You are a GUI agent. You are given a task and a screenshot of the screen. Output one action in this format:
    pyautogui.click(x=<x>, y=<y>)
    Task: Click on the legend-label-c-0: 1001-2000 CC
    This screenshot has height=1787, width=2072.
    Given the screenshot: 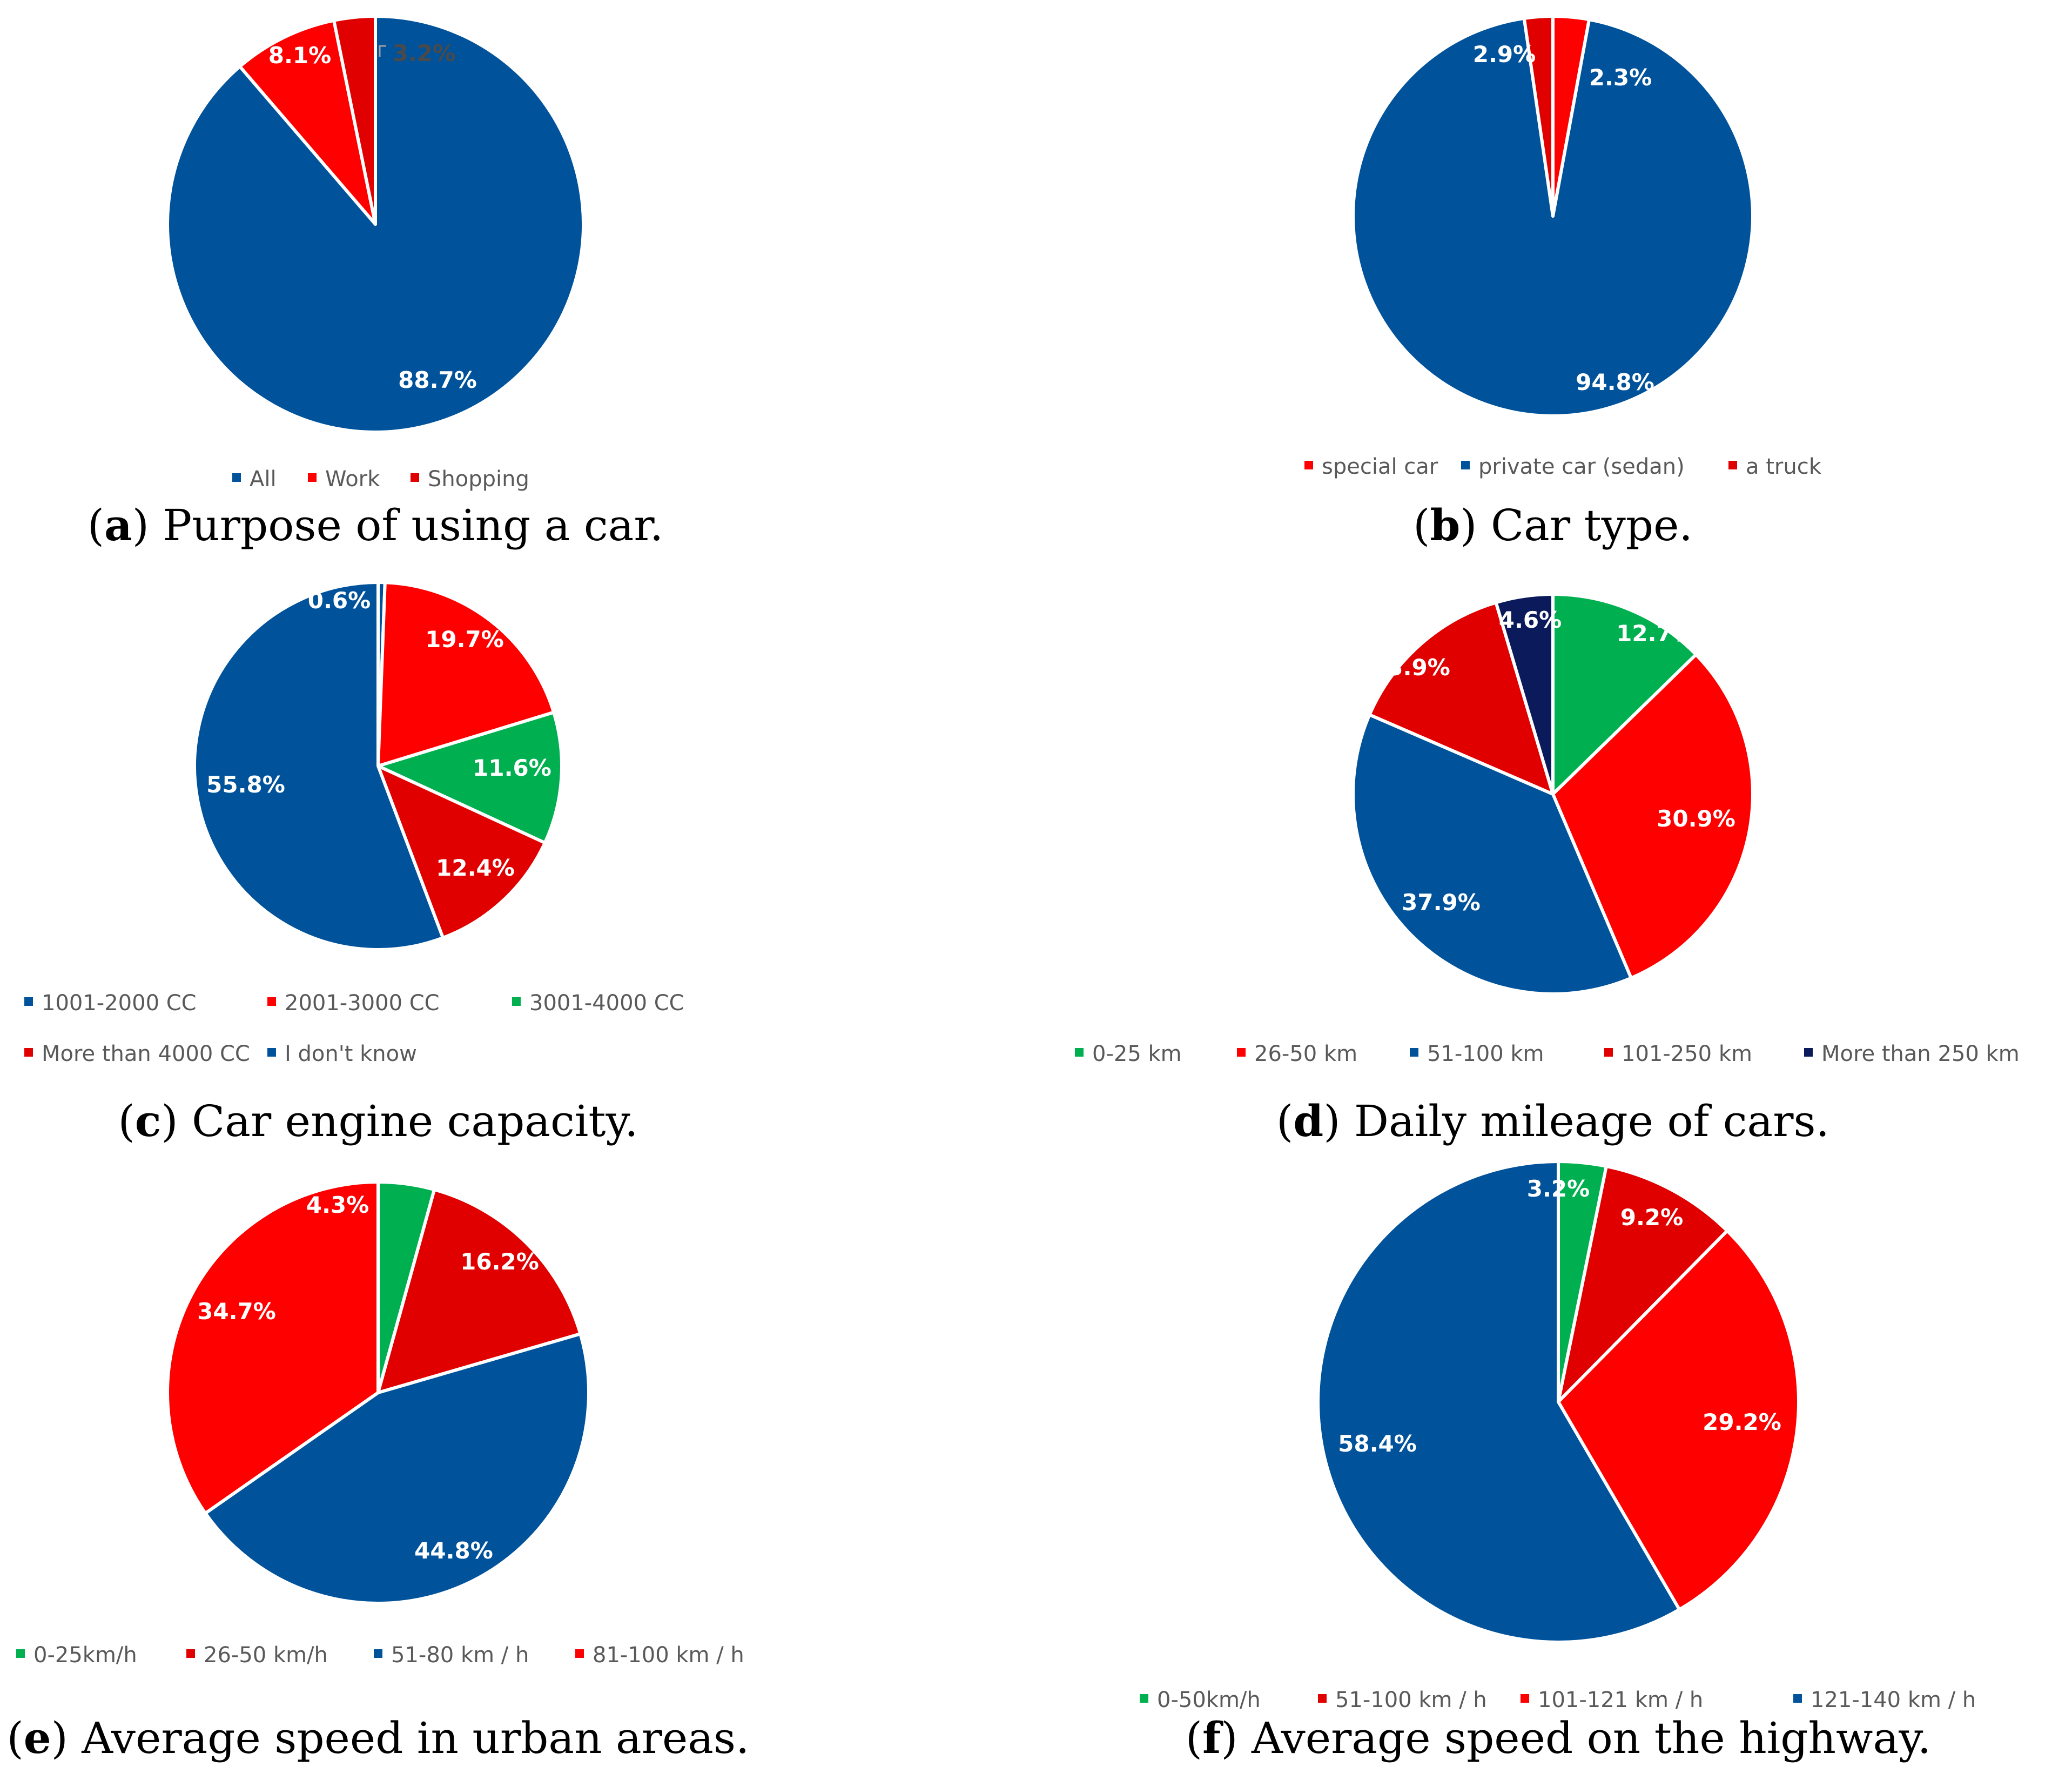 What is the action you would take?
    pyautogui.click(x=119, y=1003)
    